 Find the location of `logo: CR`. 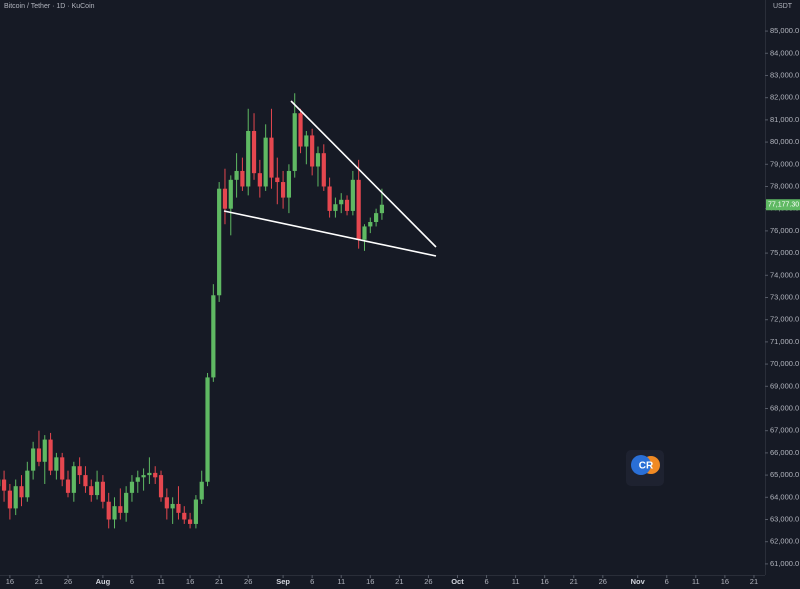

logo: CR is located at coordinates (645, 468).